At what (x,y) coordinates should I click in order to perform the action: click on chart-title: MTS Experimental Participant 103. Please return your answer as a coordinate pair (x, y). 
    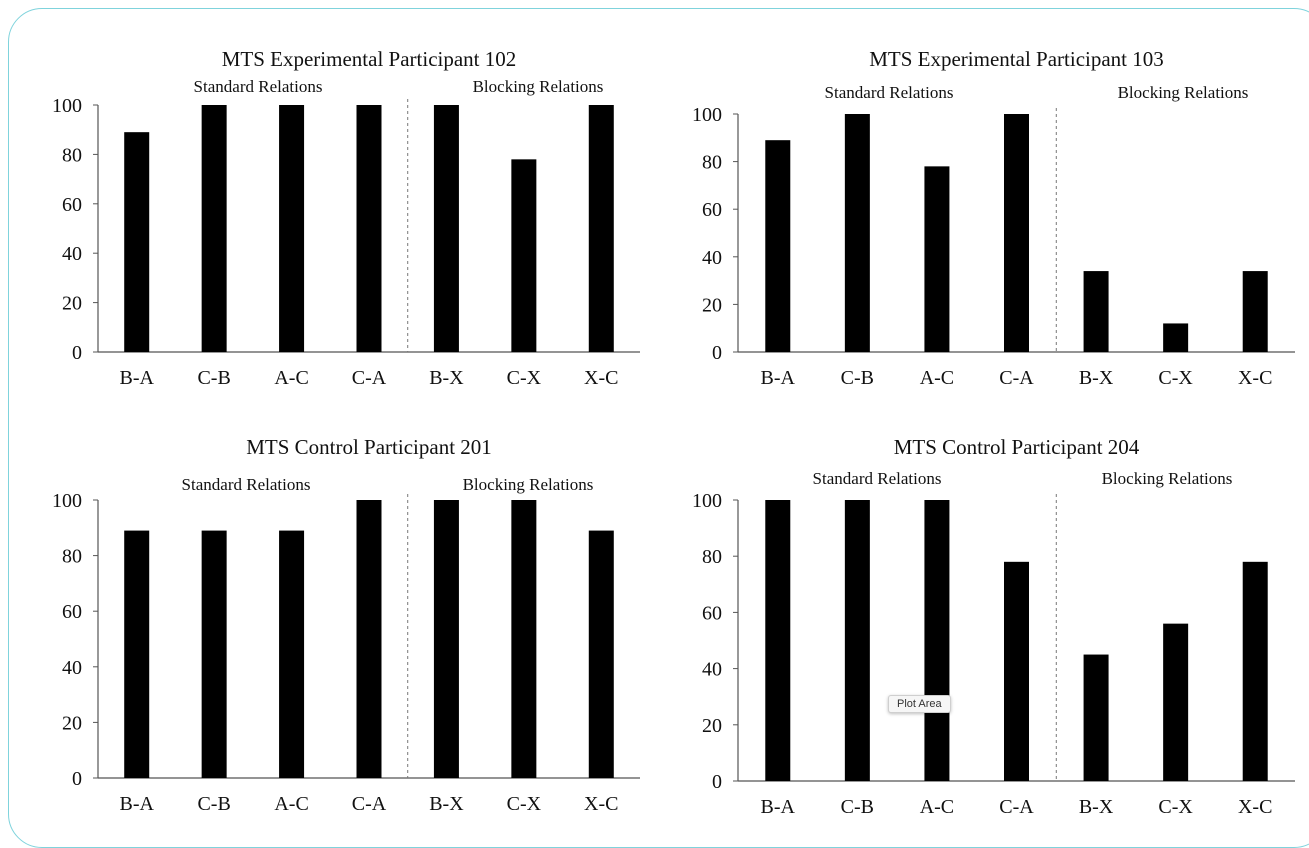
    Looking at the image, I should click on (1016, 59).